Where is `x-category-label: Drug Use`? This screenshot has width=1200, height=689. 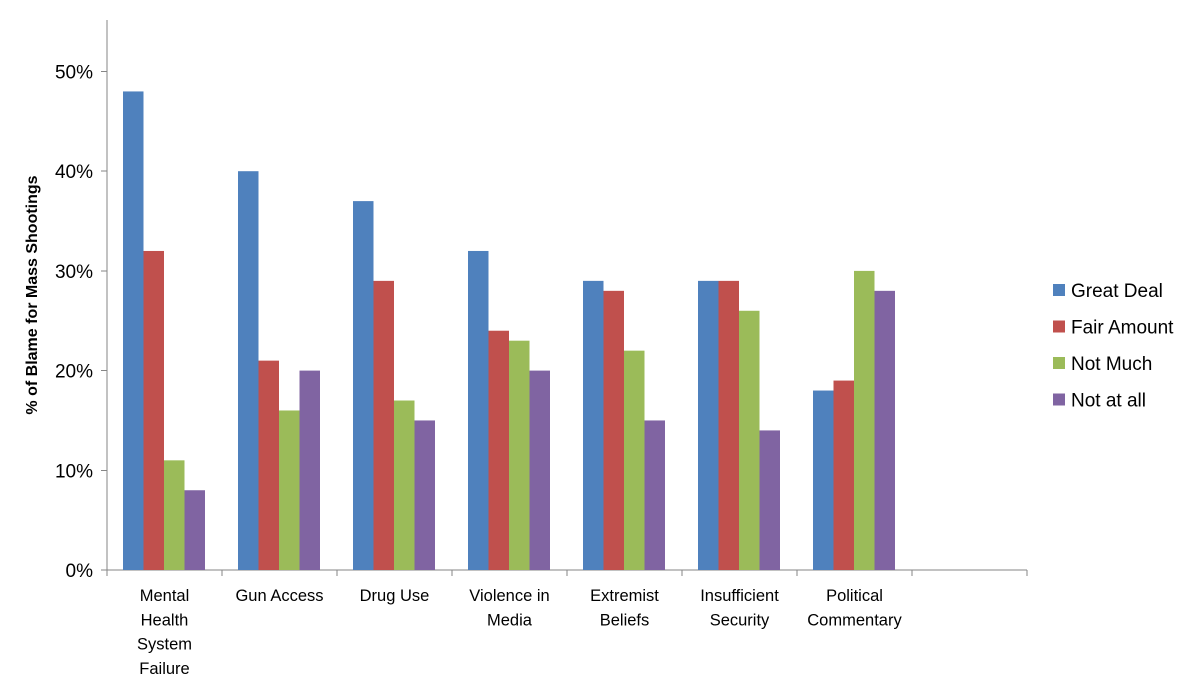 x-category-label: Drug Use is located at coordinates (395, 596).